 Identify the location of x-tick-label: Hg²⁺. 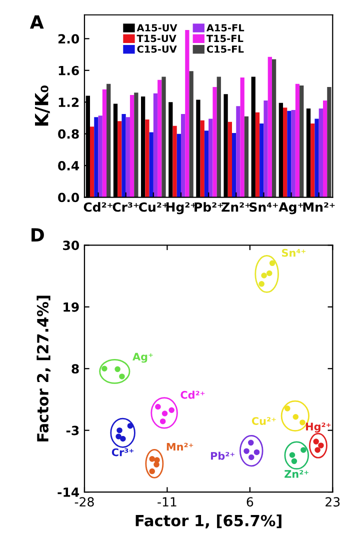
(181, 208).